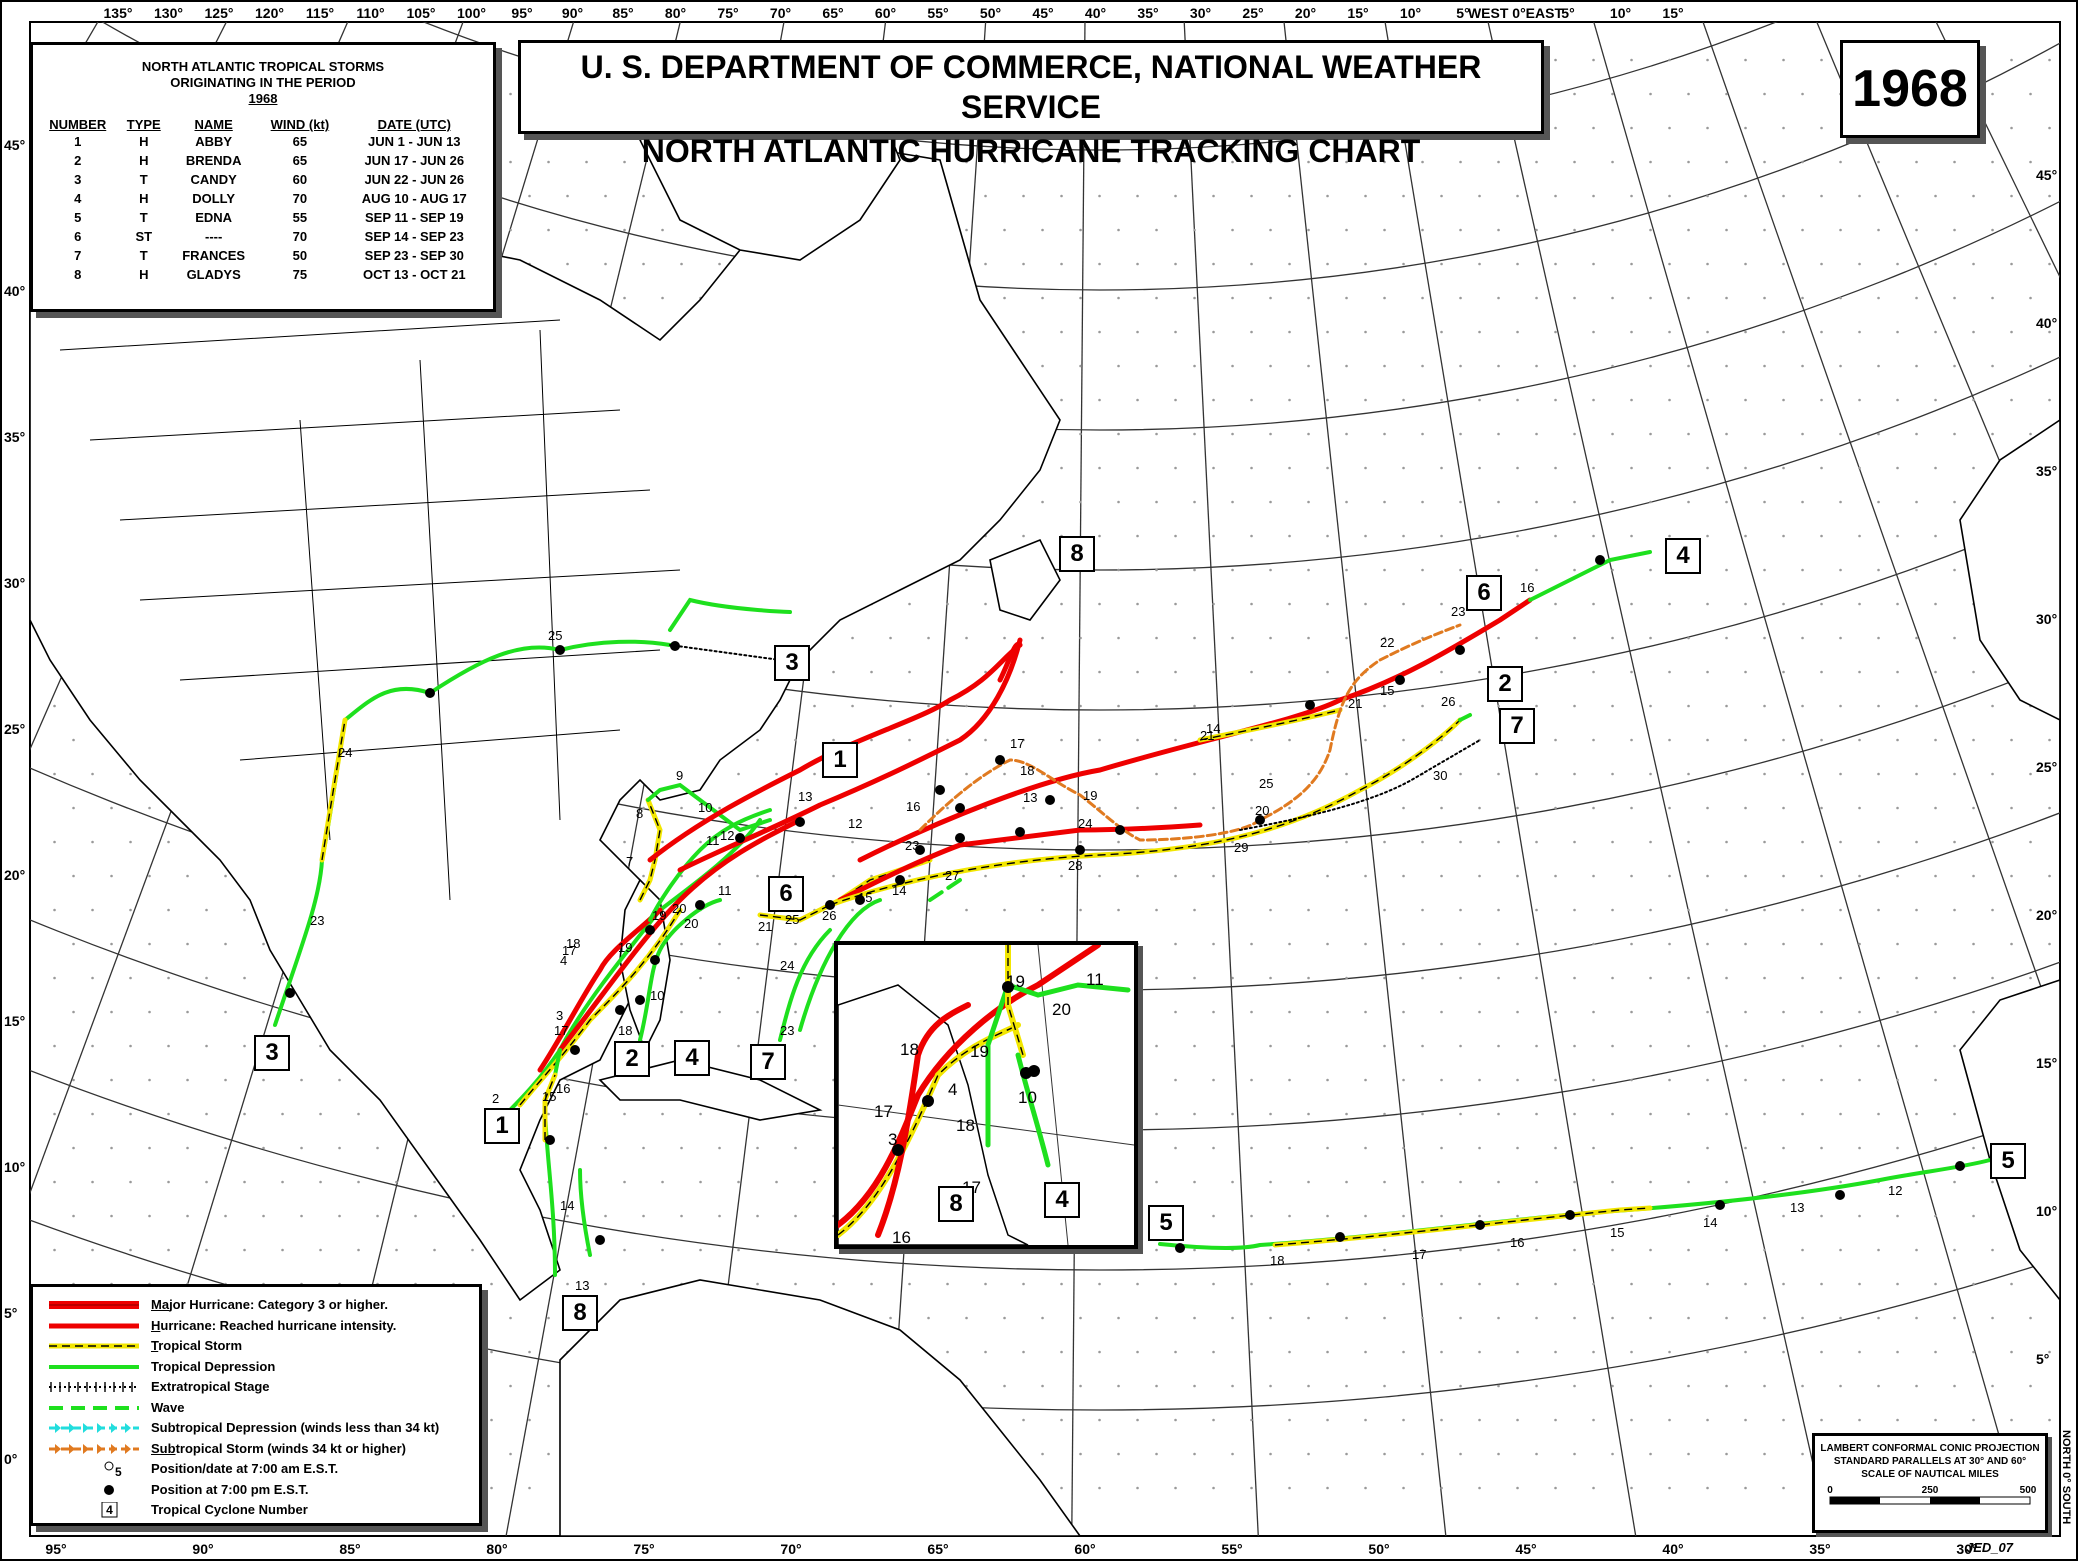 The image size is (2078, 1566). Describe the element at coordinates (912, 845) in the screenshot. I see `date-label: 23` at that location.